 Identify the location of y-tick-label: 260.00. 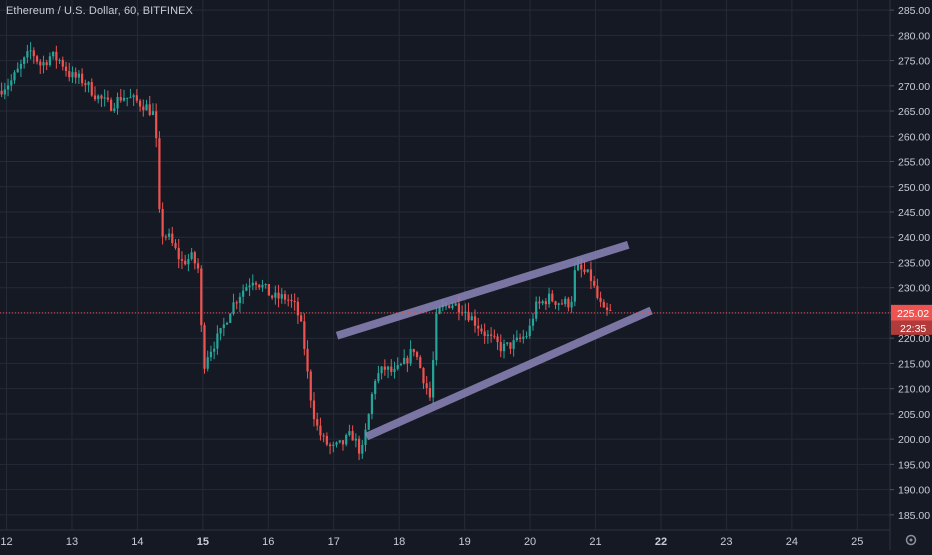
(914, 137).